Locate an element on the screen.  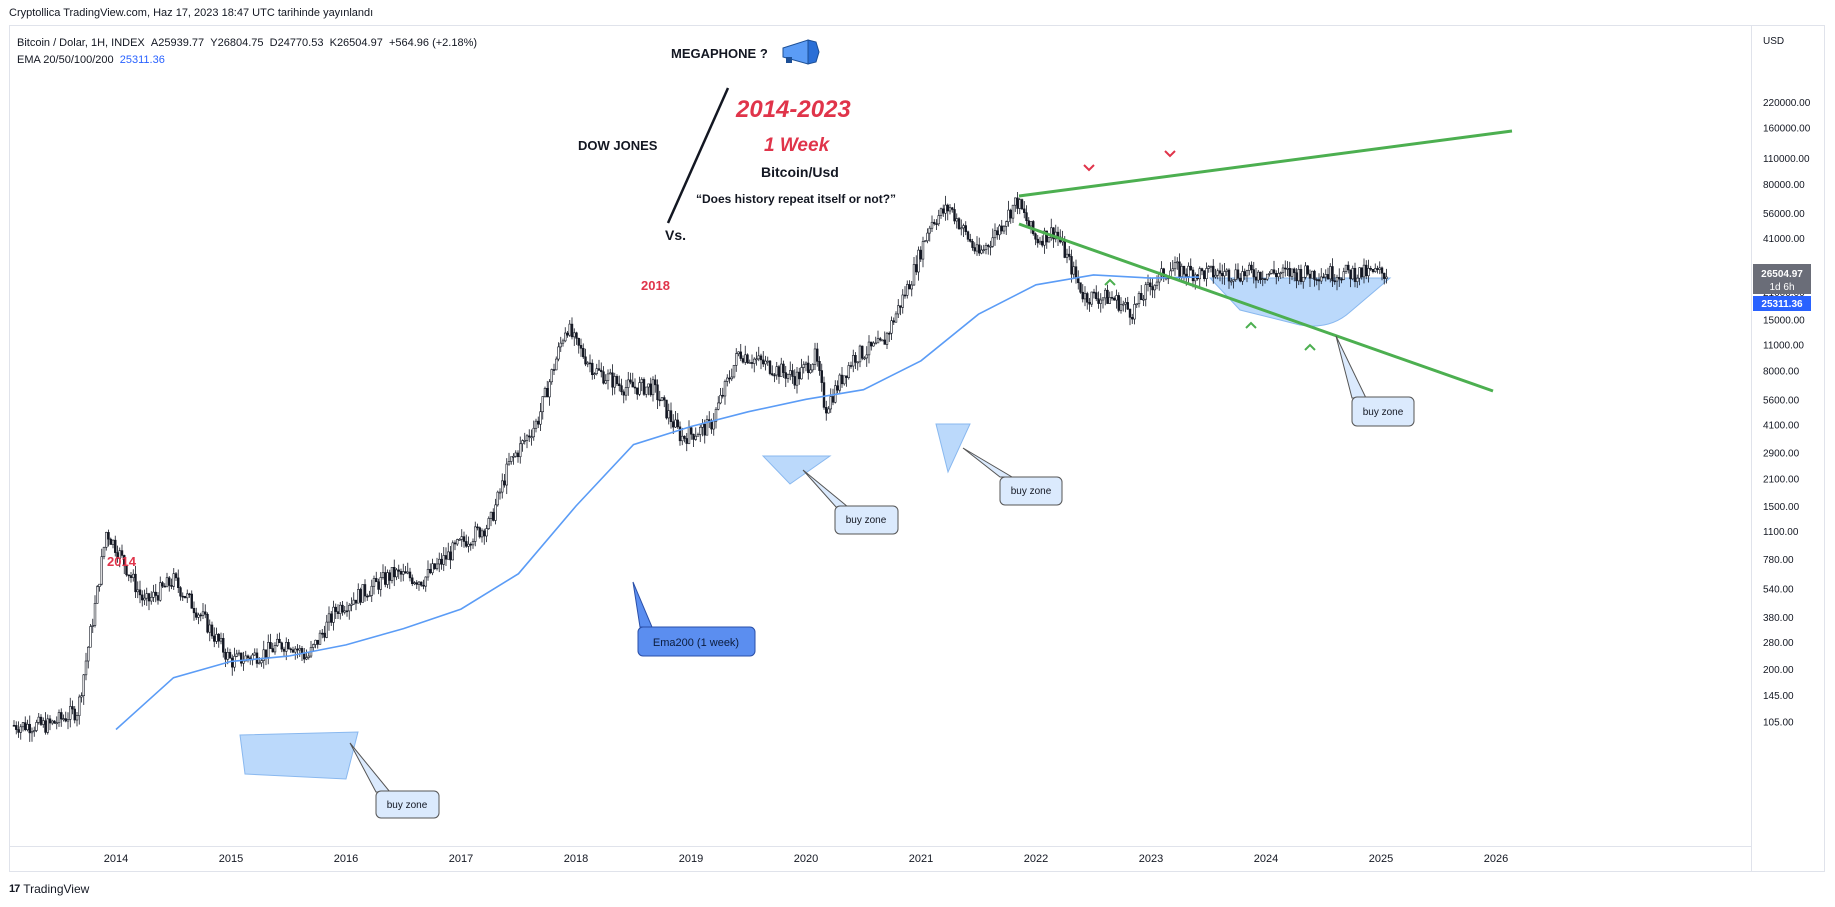
title-years: 2014-2023 is located at coordinates (793, 109).